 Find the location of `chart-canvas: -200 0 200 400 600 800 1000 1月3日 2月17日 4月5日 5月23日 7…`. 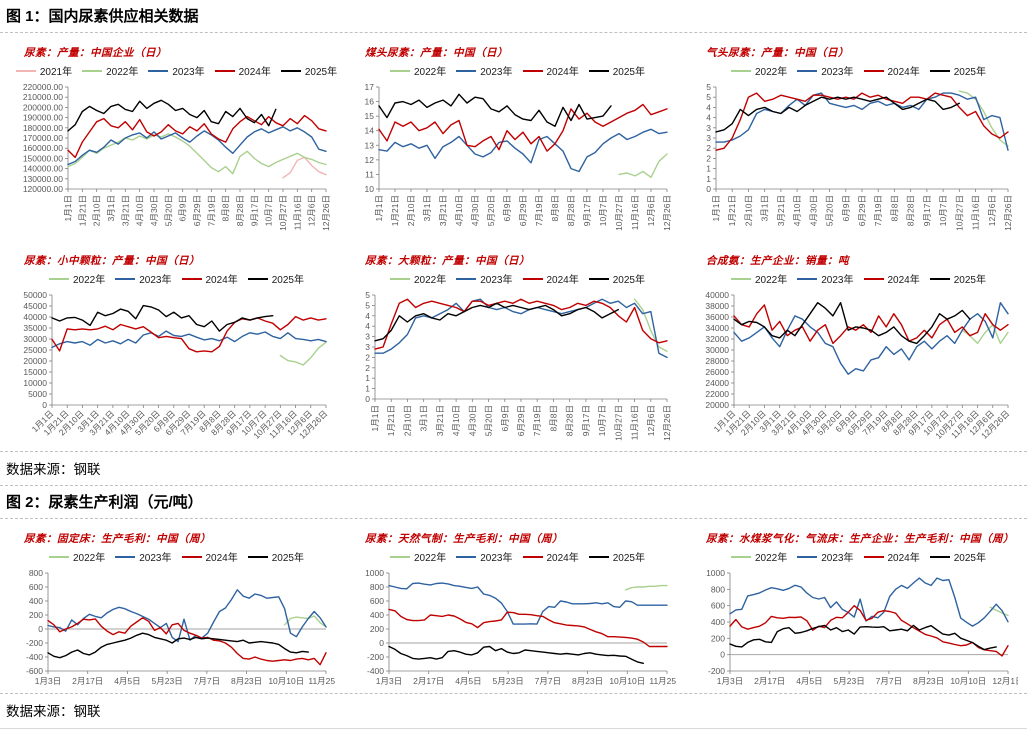

chart-canvas: -200 0 200 400 600 800 1000 1月3日 2月17日 4月5日 5月23日 7… is located at coordinates (862, 627).